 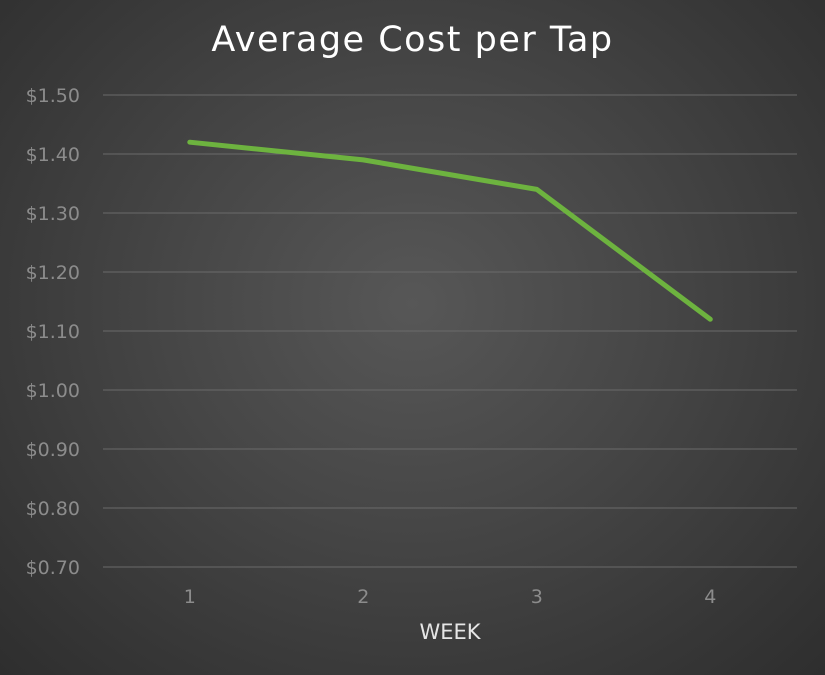 What do you see at coordinates (53, 214) in the screenshot?
I see `y-tick-label: $1.30` at bounding box center [53, 214].